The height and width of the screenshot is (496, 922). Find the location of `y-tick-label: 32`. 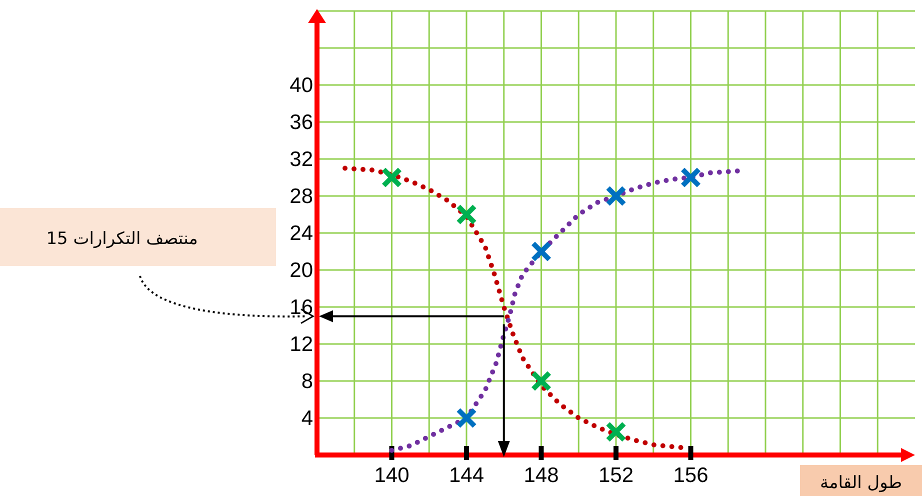

y-tick-label: 32 is located at coordinates (301, 159).